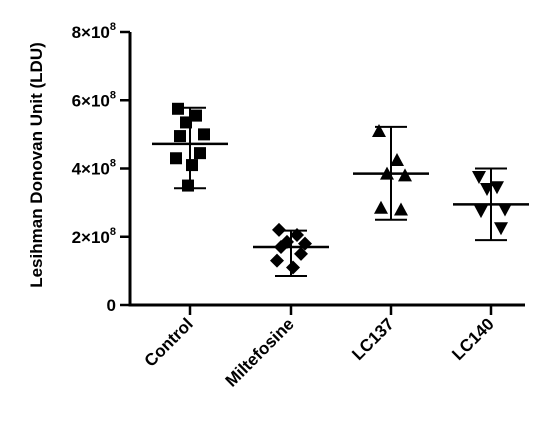 The width and height of the screenshot is (550, 424). Describe the element at coordinates (94, 99) in the screenshot. I see `y-tick-label: 6×10⁸` at that location.